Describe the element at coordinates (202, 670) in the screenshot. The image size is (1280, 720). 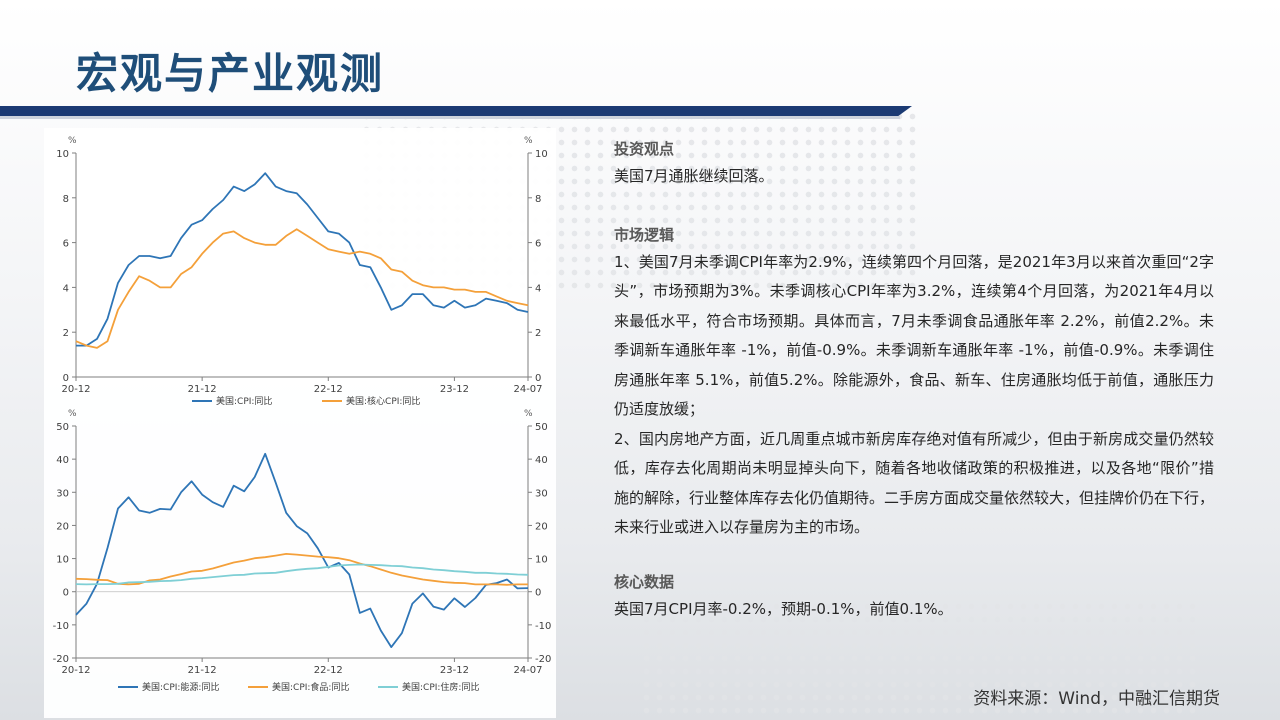
I see `chart-bottom-xtick-label: 21-12` at that location.